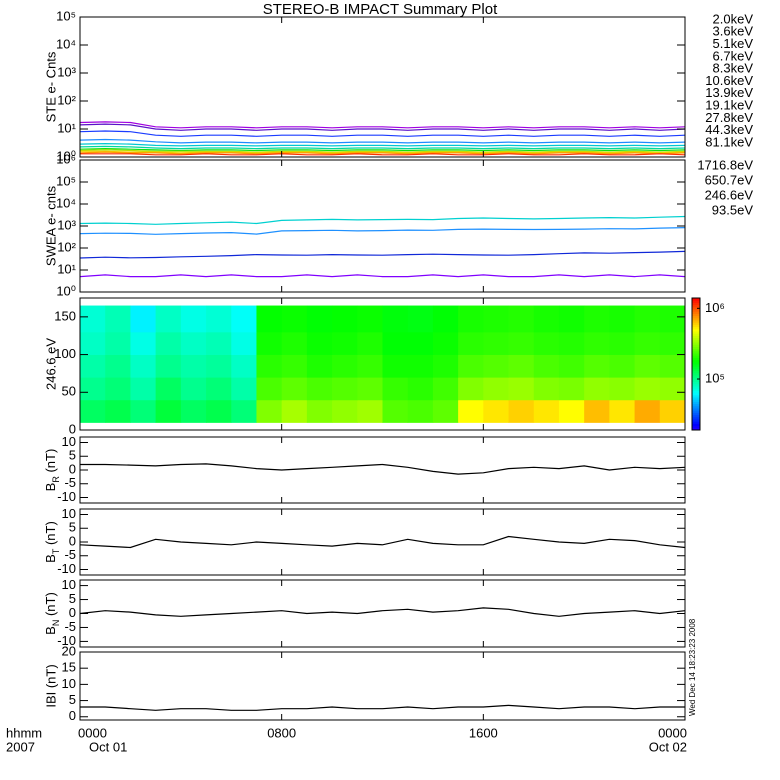  What do you see at coordinates (66, 155) in the screenshot?
I see `y-tick-label: 10⁰` at bounding box center [66, 155].